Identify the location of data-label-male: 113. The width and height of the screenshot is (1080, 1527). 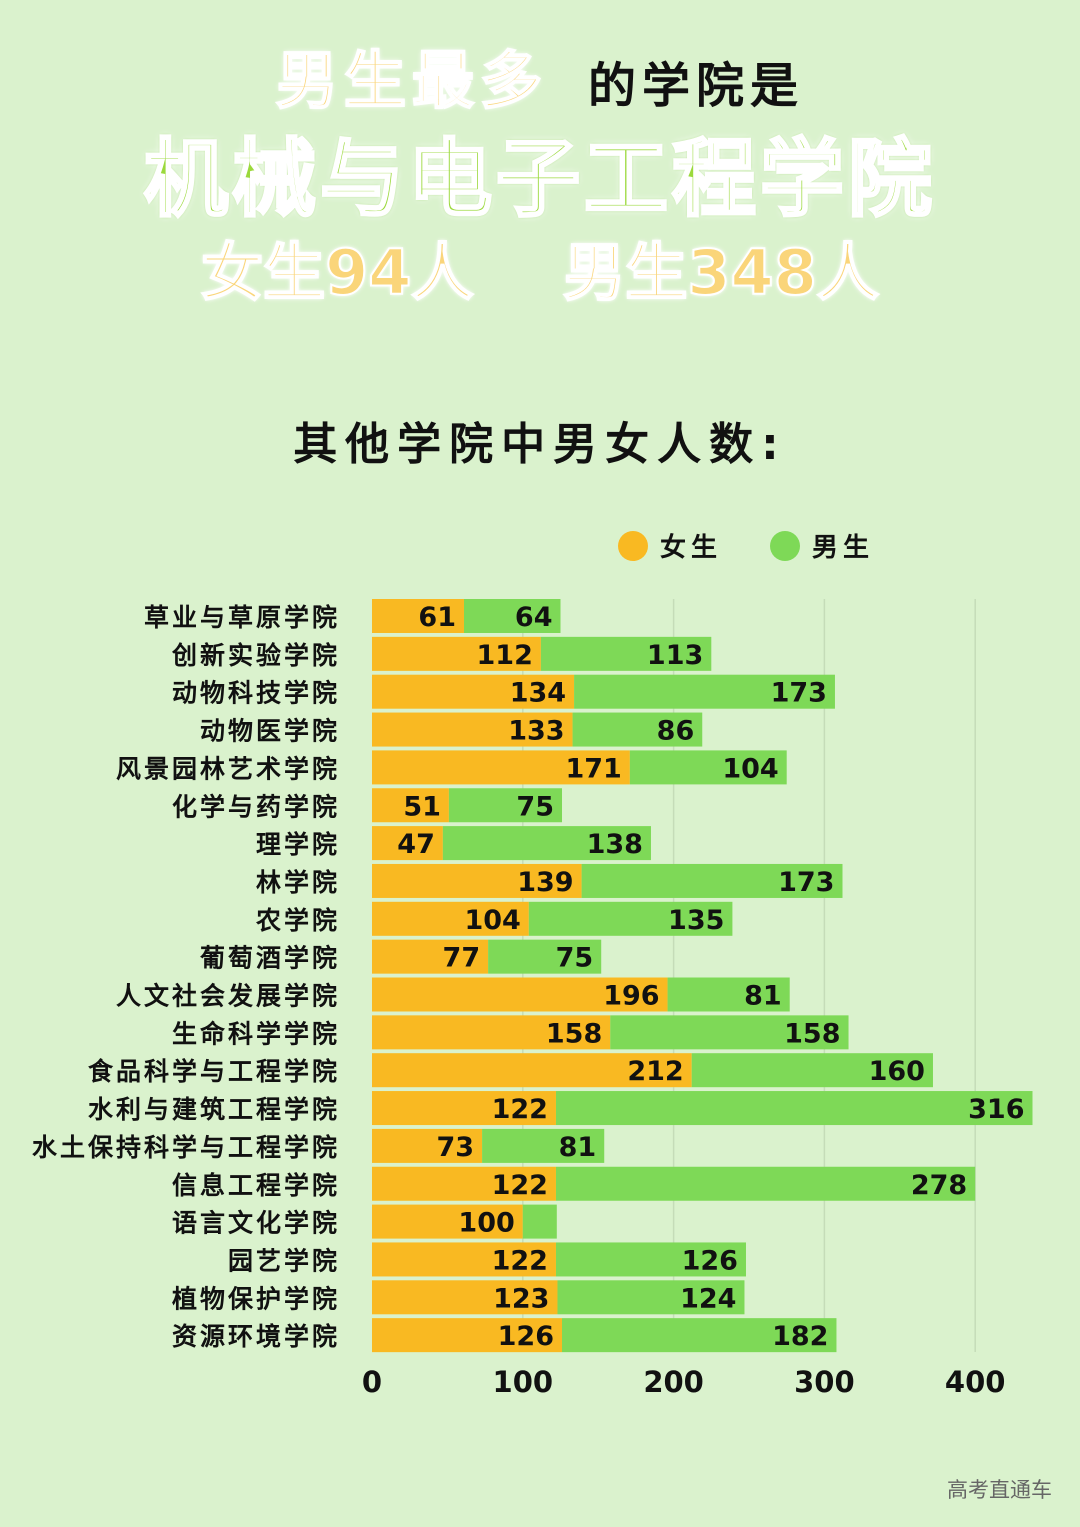
(675, 655).